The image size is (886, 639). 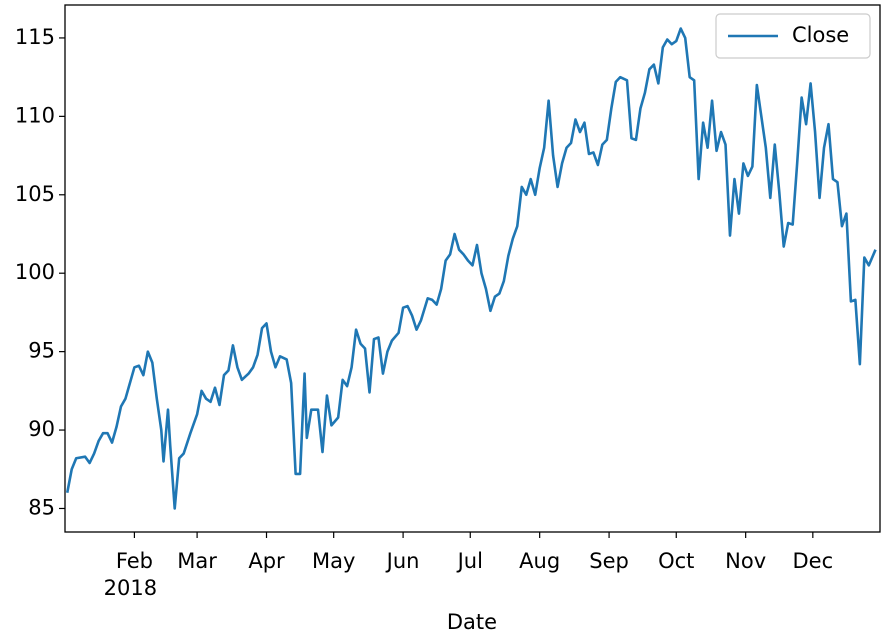 I want to click on x-axis-label: Date, so click(x=472, y=622).